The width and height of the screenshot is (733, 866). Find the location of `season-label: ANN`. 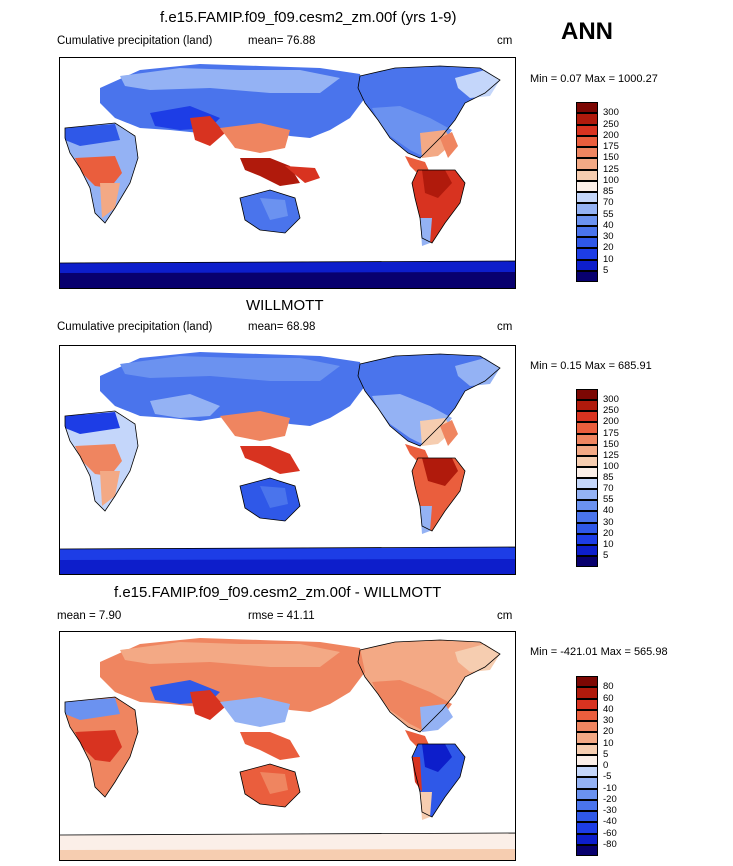

season-label: ANN is located at coordinates (587, 31).